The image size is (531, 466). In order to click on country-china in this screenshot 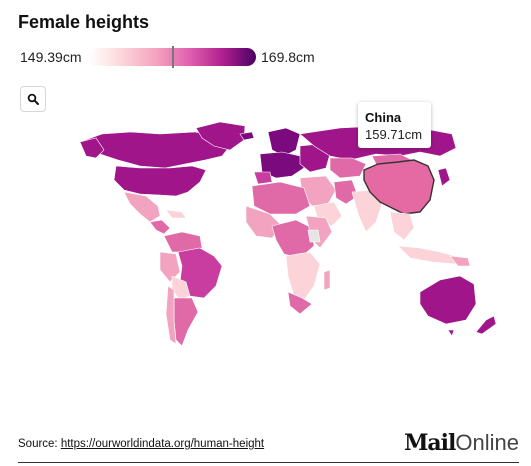, I will do `click(399, 187)`.